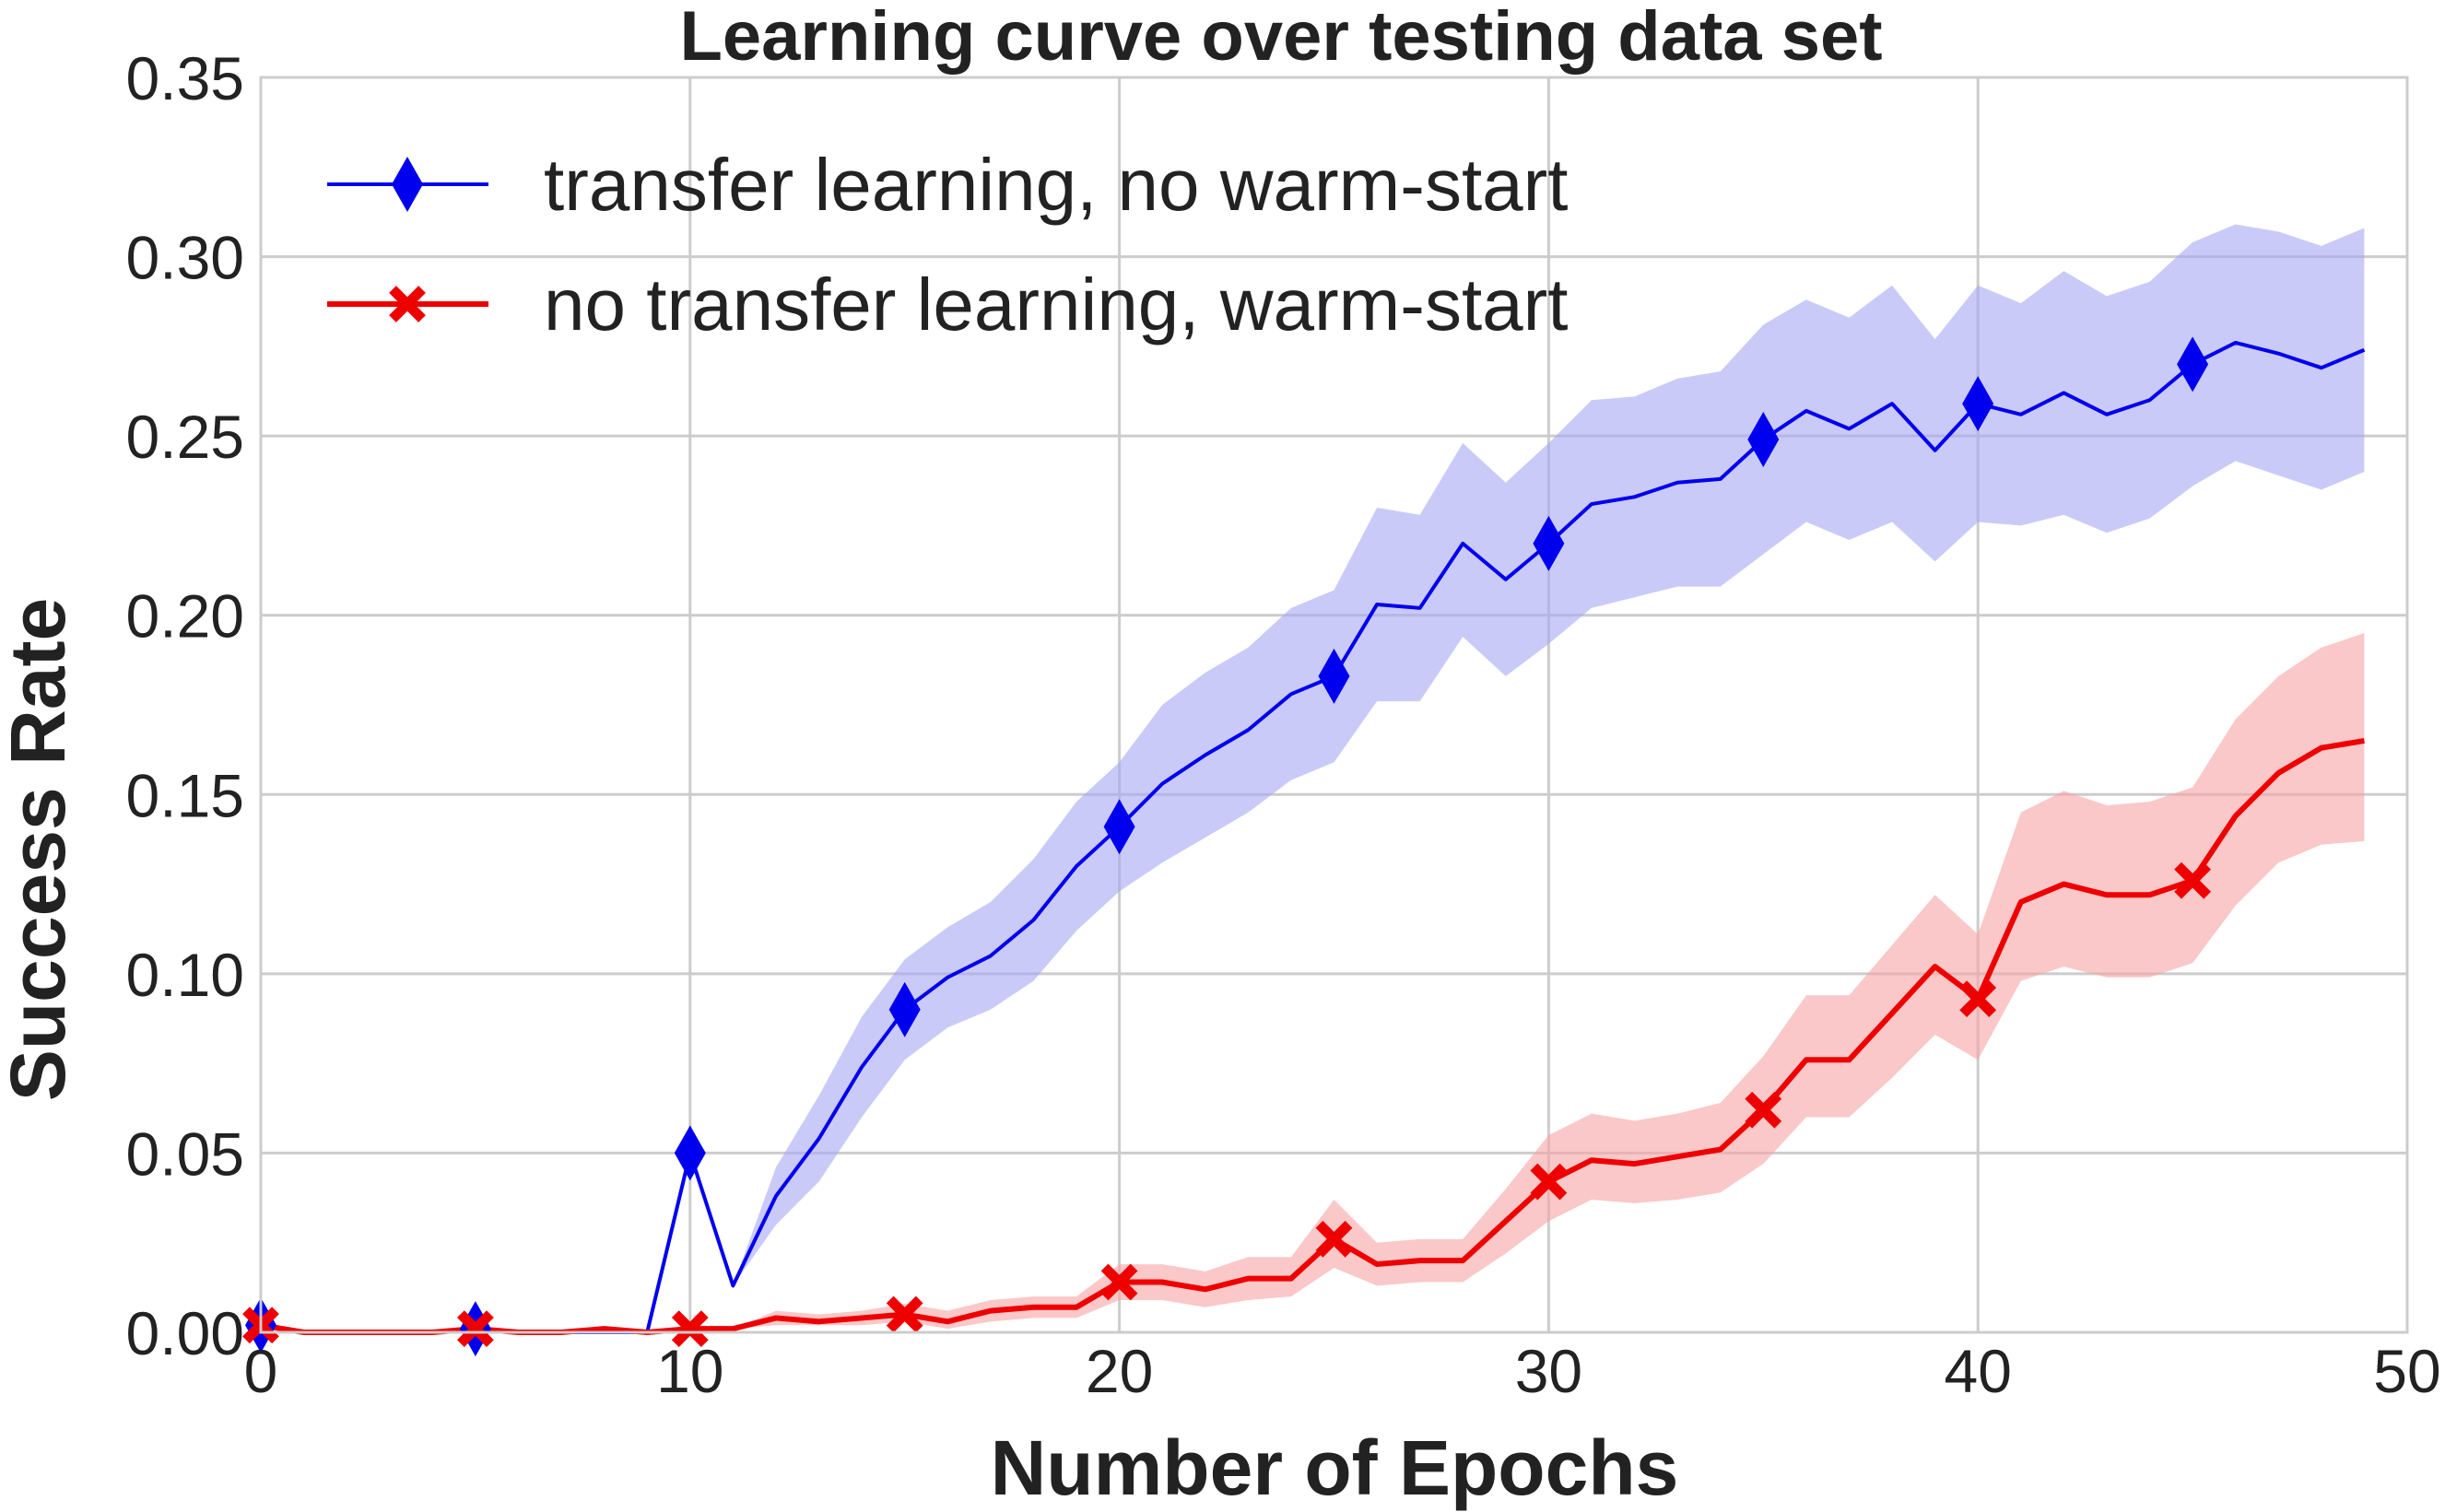 This screenshot has width=2445, height=1512. I want to click on y-tick-label: 0.15, so click(185, 795).